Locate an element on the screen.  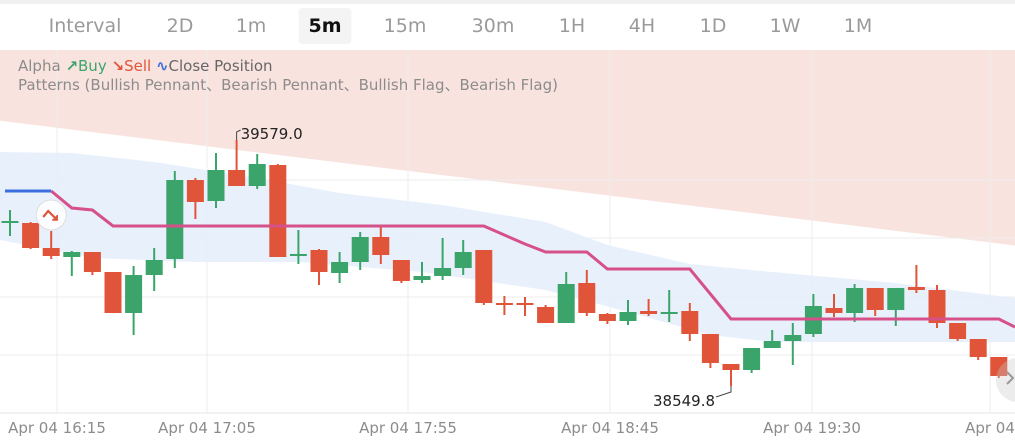
tab-5m: 5m is located at coordinates (325, 26).